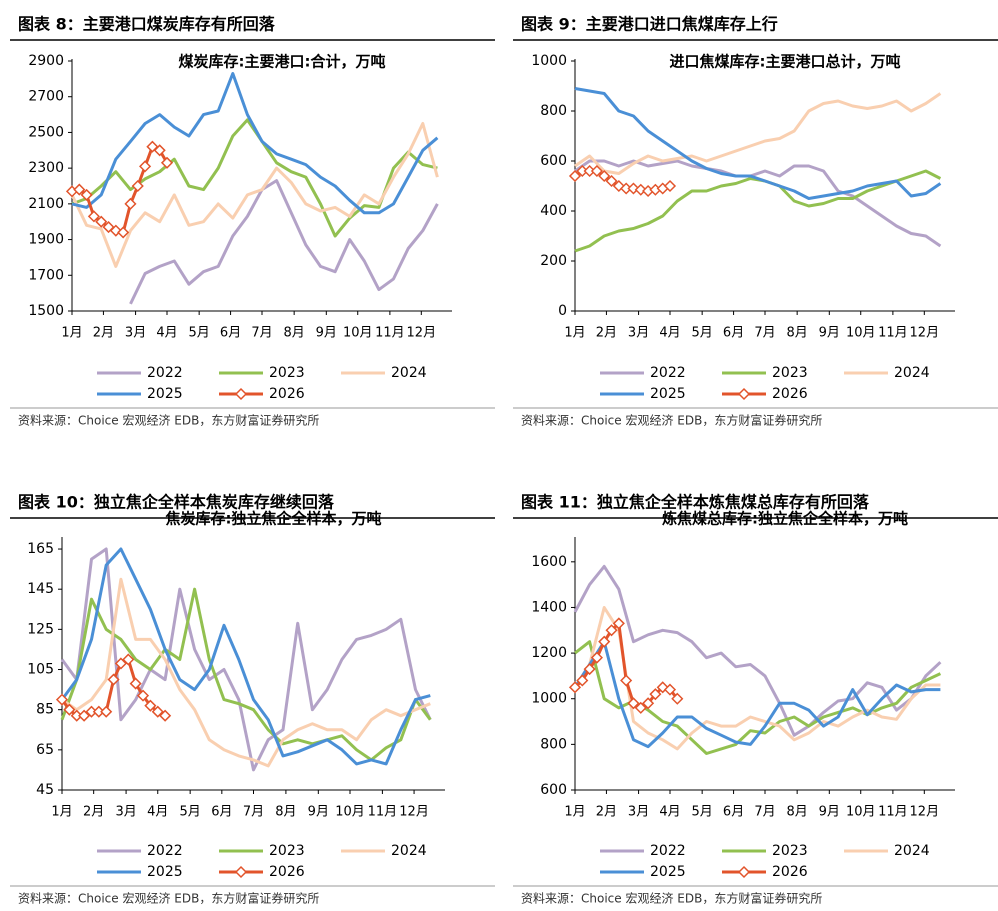 This screenshot has width=998, height=911. What do you see at coordinates (282, 62) in the screenshot?
I see `chart-title: 煤炭库存:主要港口:合计，万吨` at bounding box center [282, 62].